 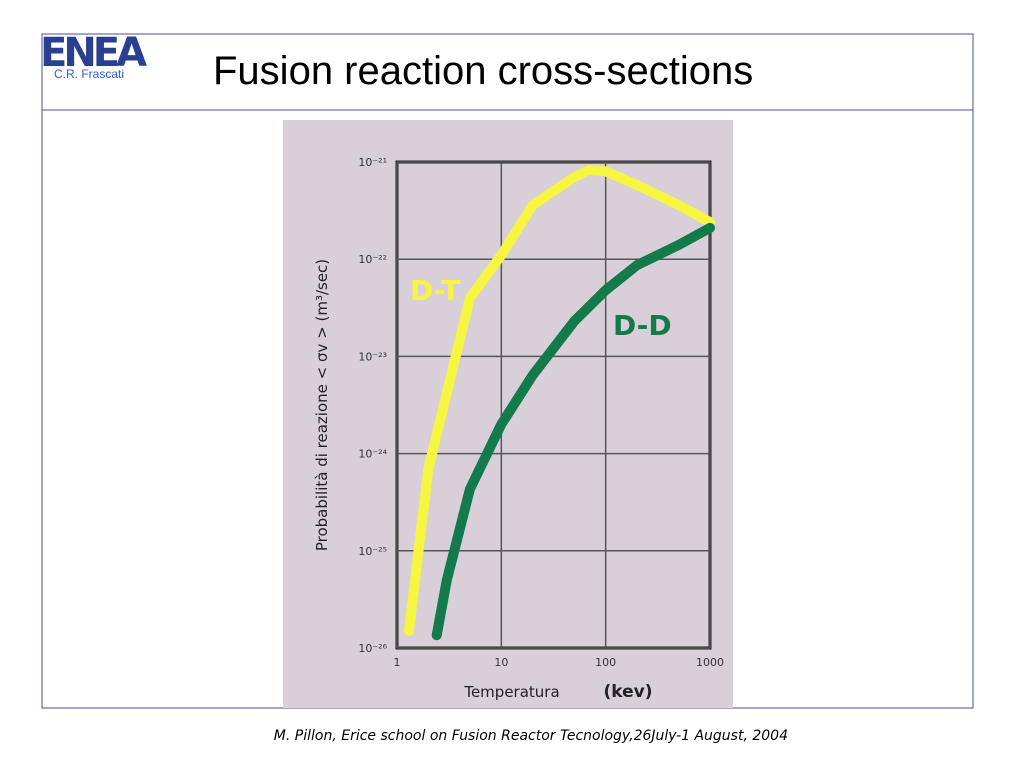 I want to click on logo: ENEA, so click(x=93, y=53).